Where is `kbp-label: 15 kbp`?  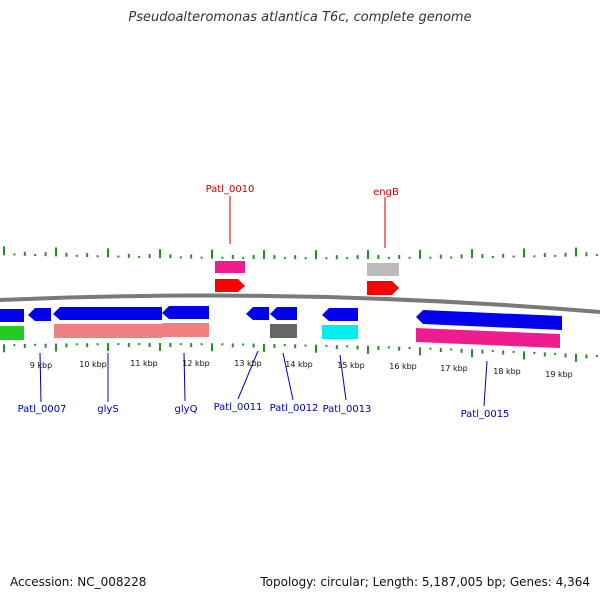
kbp-label: 15 kbp is located at coordinates (351, 365).